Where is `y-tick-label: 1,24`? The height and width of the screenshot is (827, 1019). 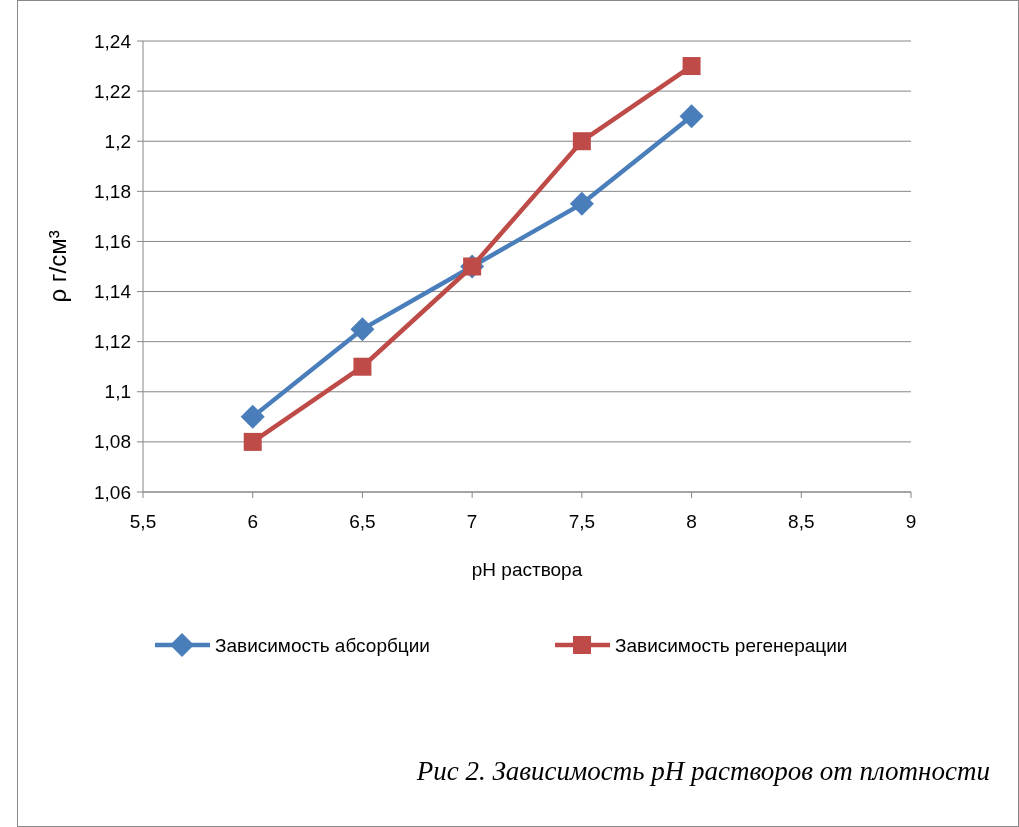 y-tick-label: 1,24 is located at coordinates (113, 41).